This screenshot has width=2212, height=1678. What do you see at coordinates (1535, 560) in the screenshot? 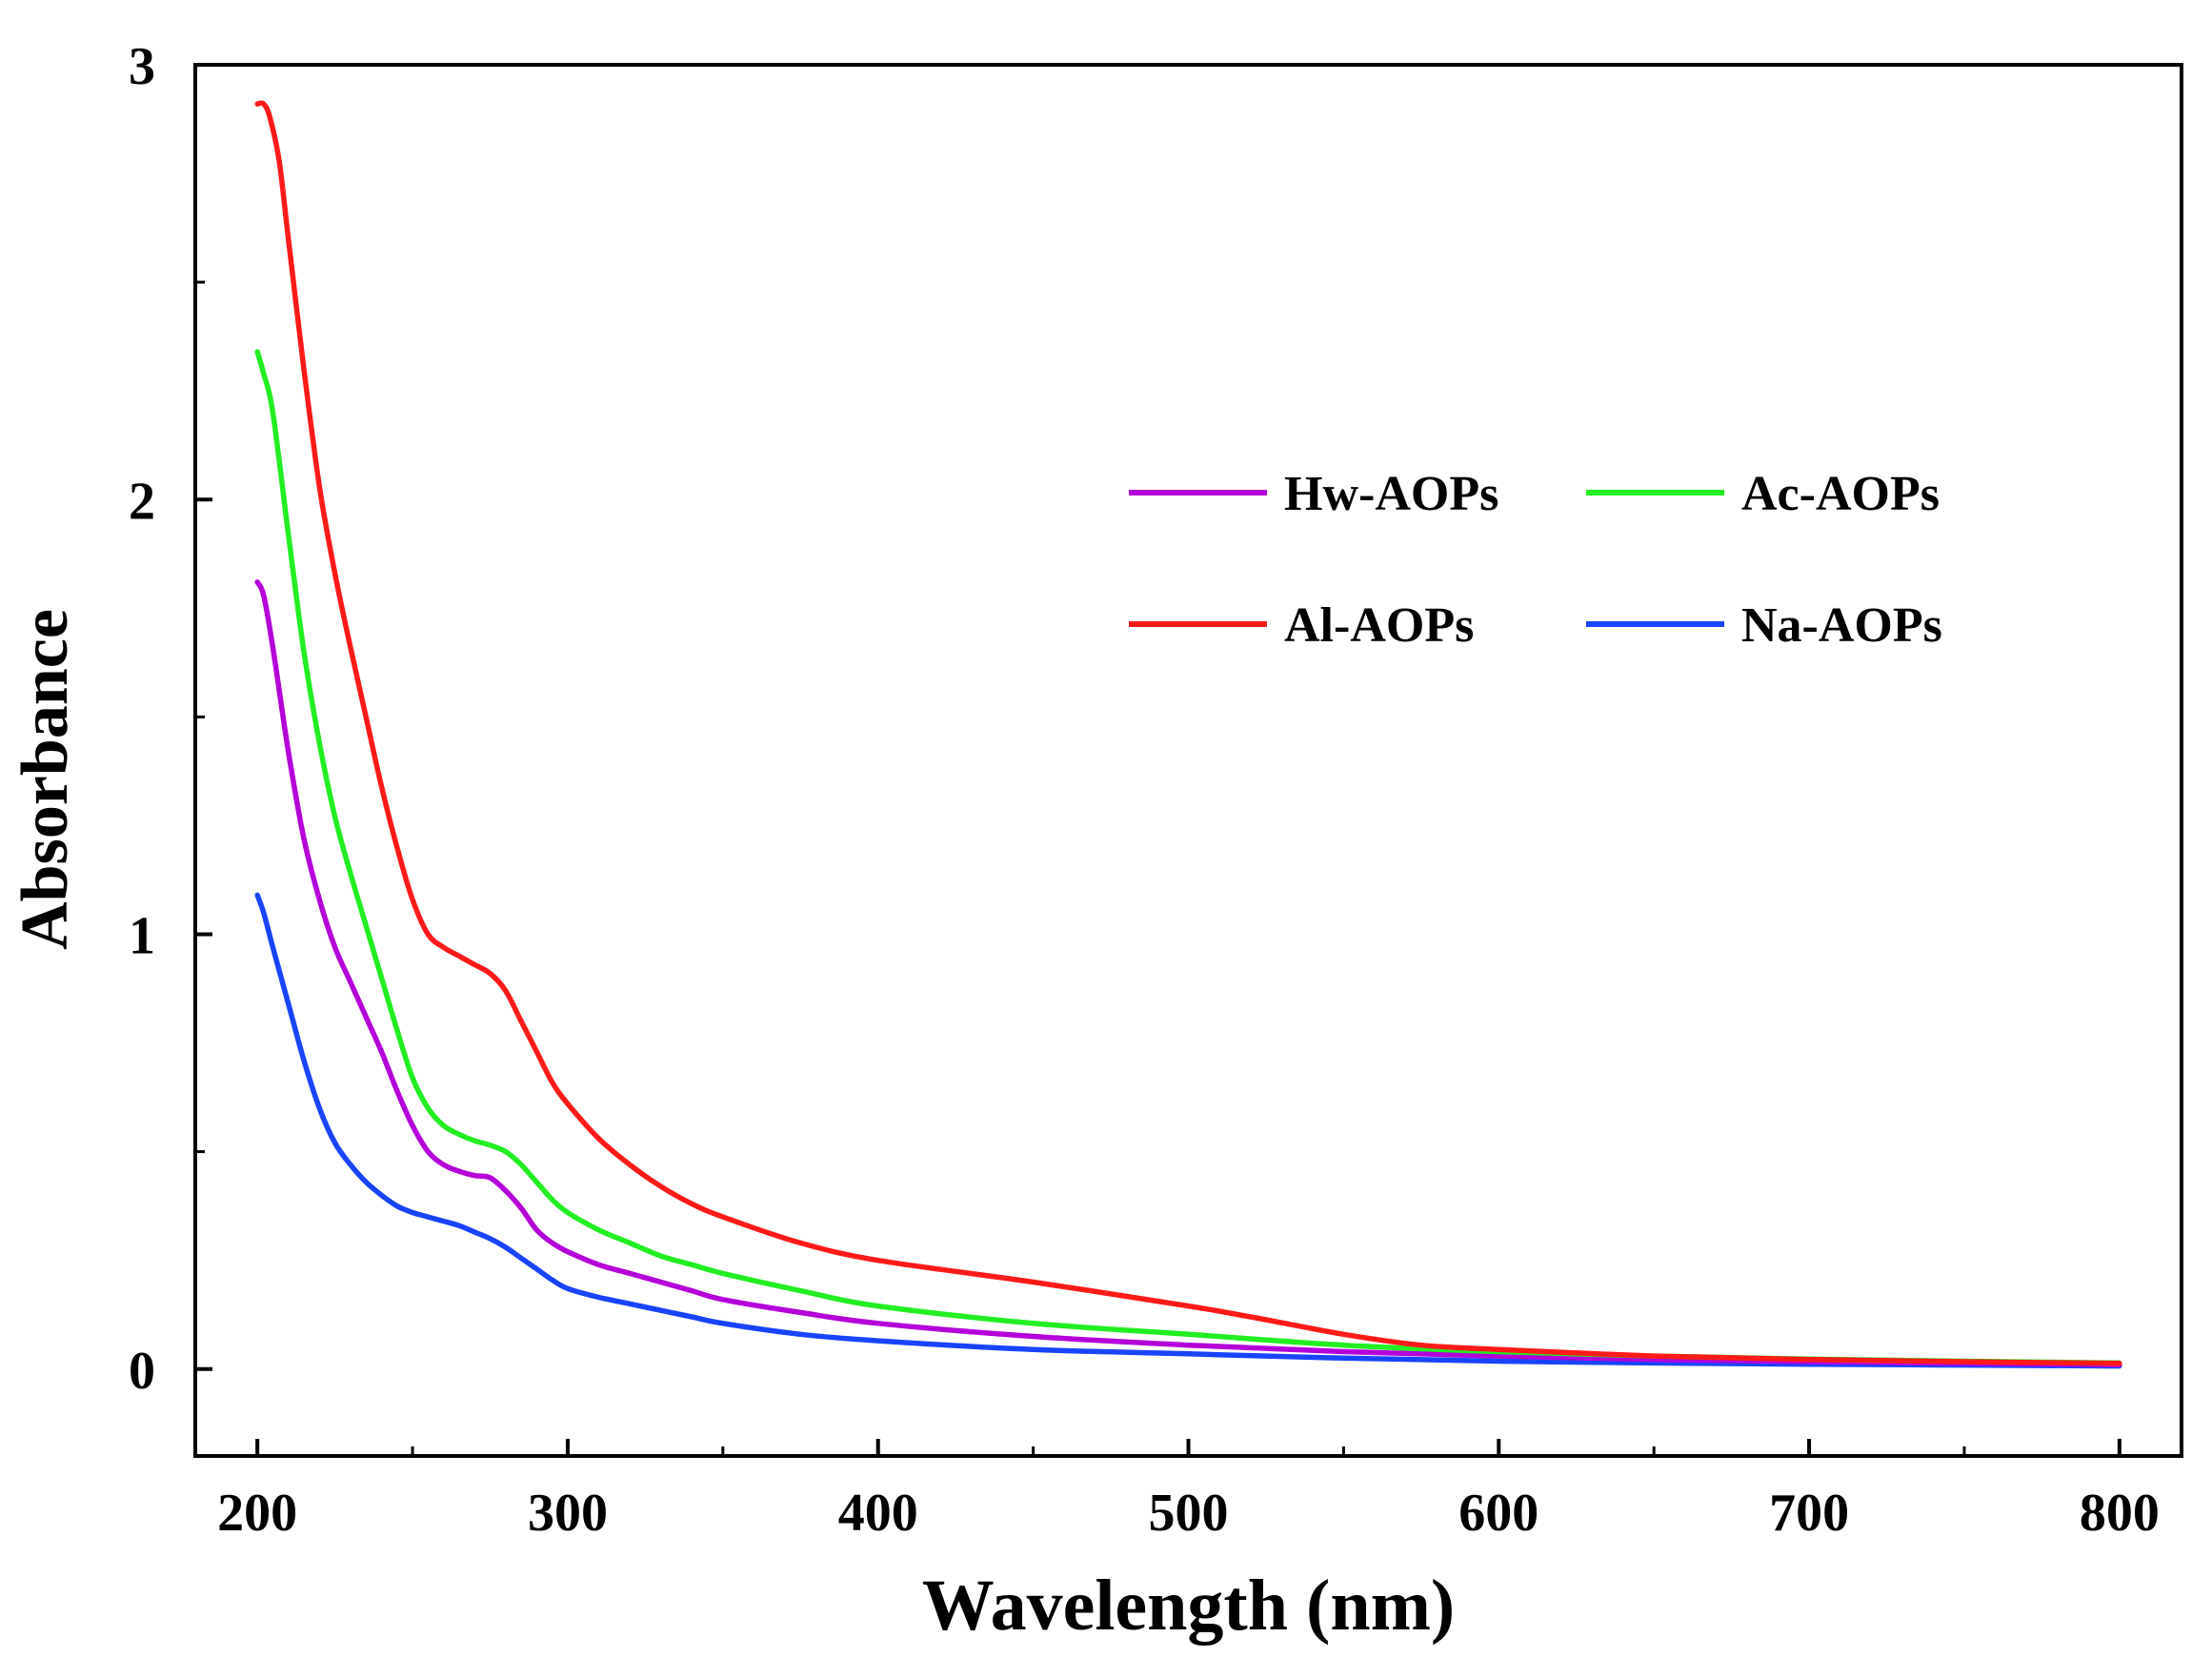
I see `legend: Hw-AOPs Ac-AOPs Al-AOPs Na-AOPs` at bounding box center [1535, 560].